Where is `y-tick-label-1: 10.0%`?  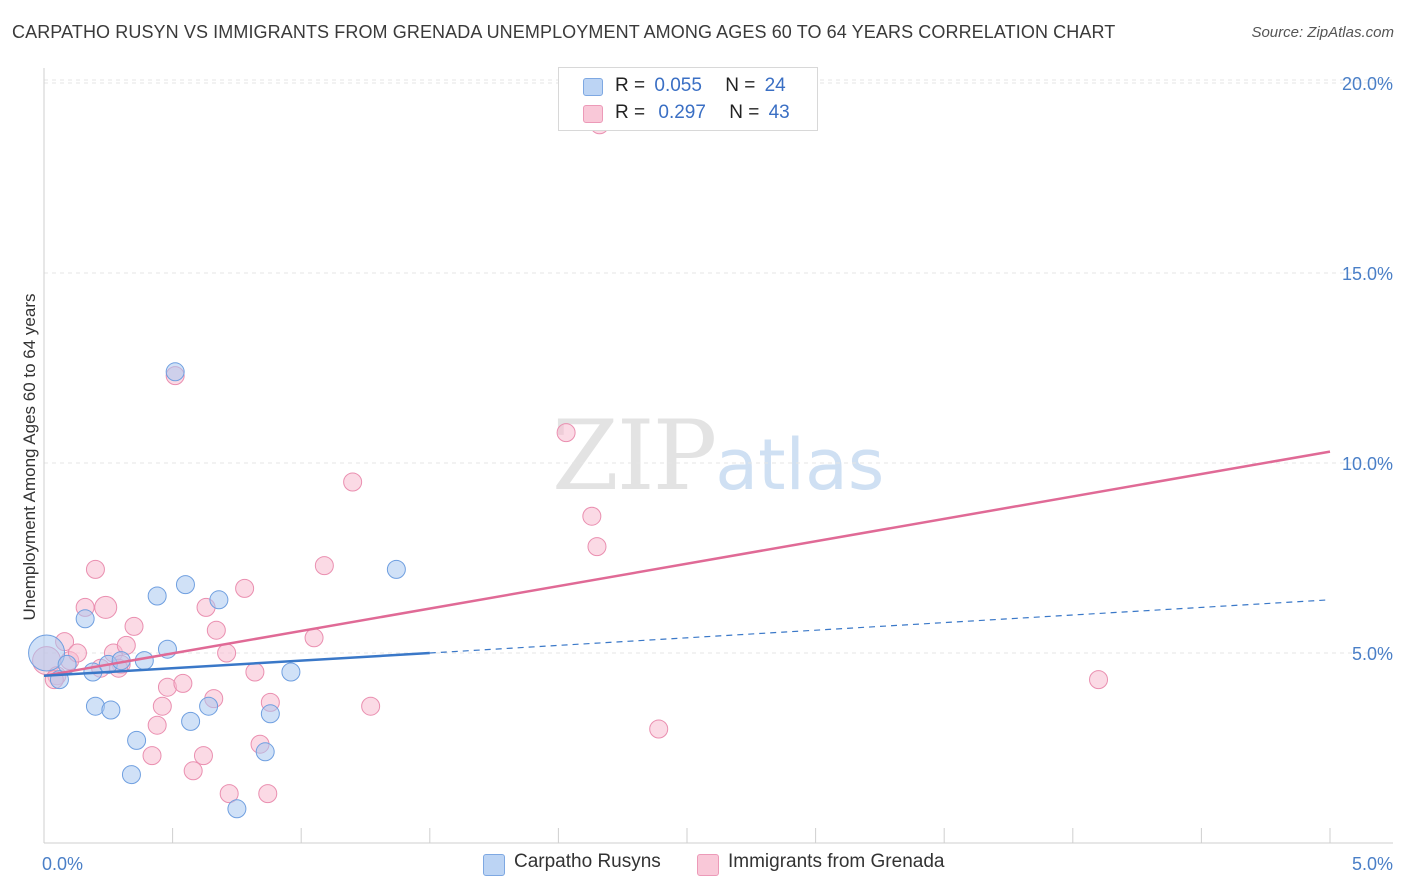
y-tick-label-1: 10.0% is located at coordinates (1367, 464).